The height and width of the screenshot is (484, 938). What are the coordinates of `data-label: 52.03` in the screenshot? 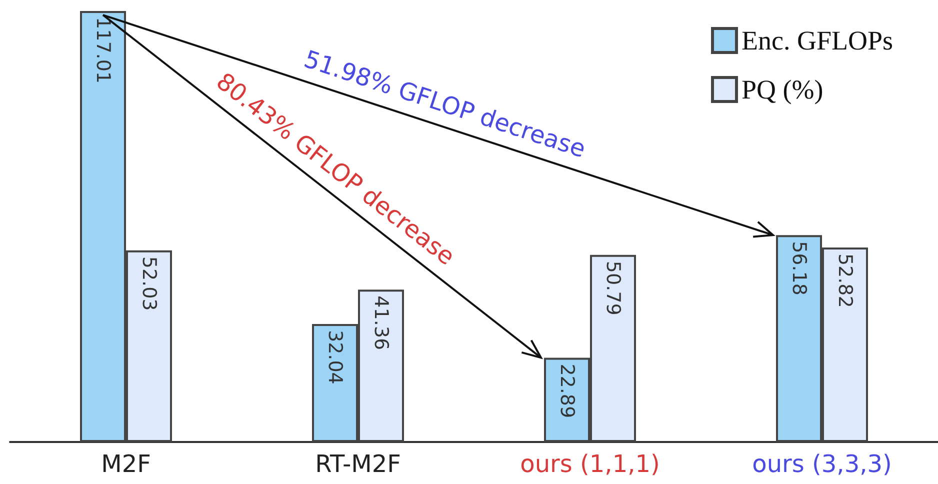 It's located at (149, 283).